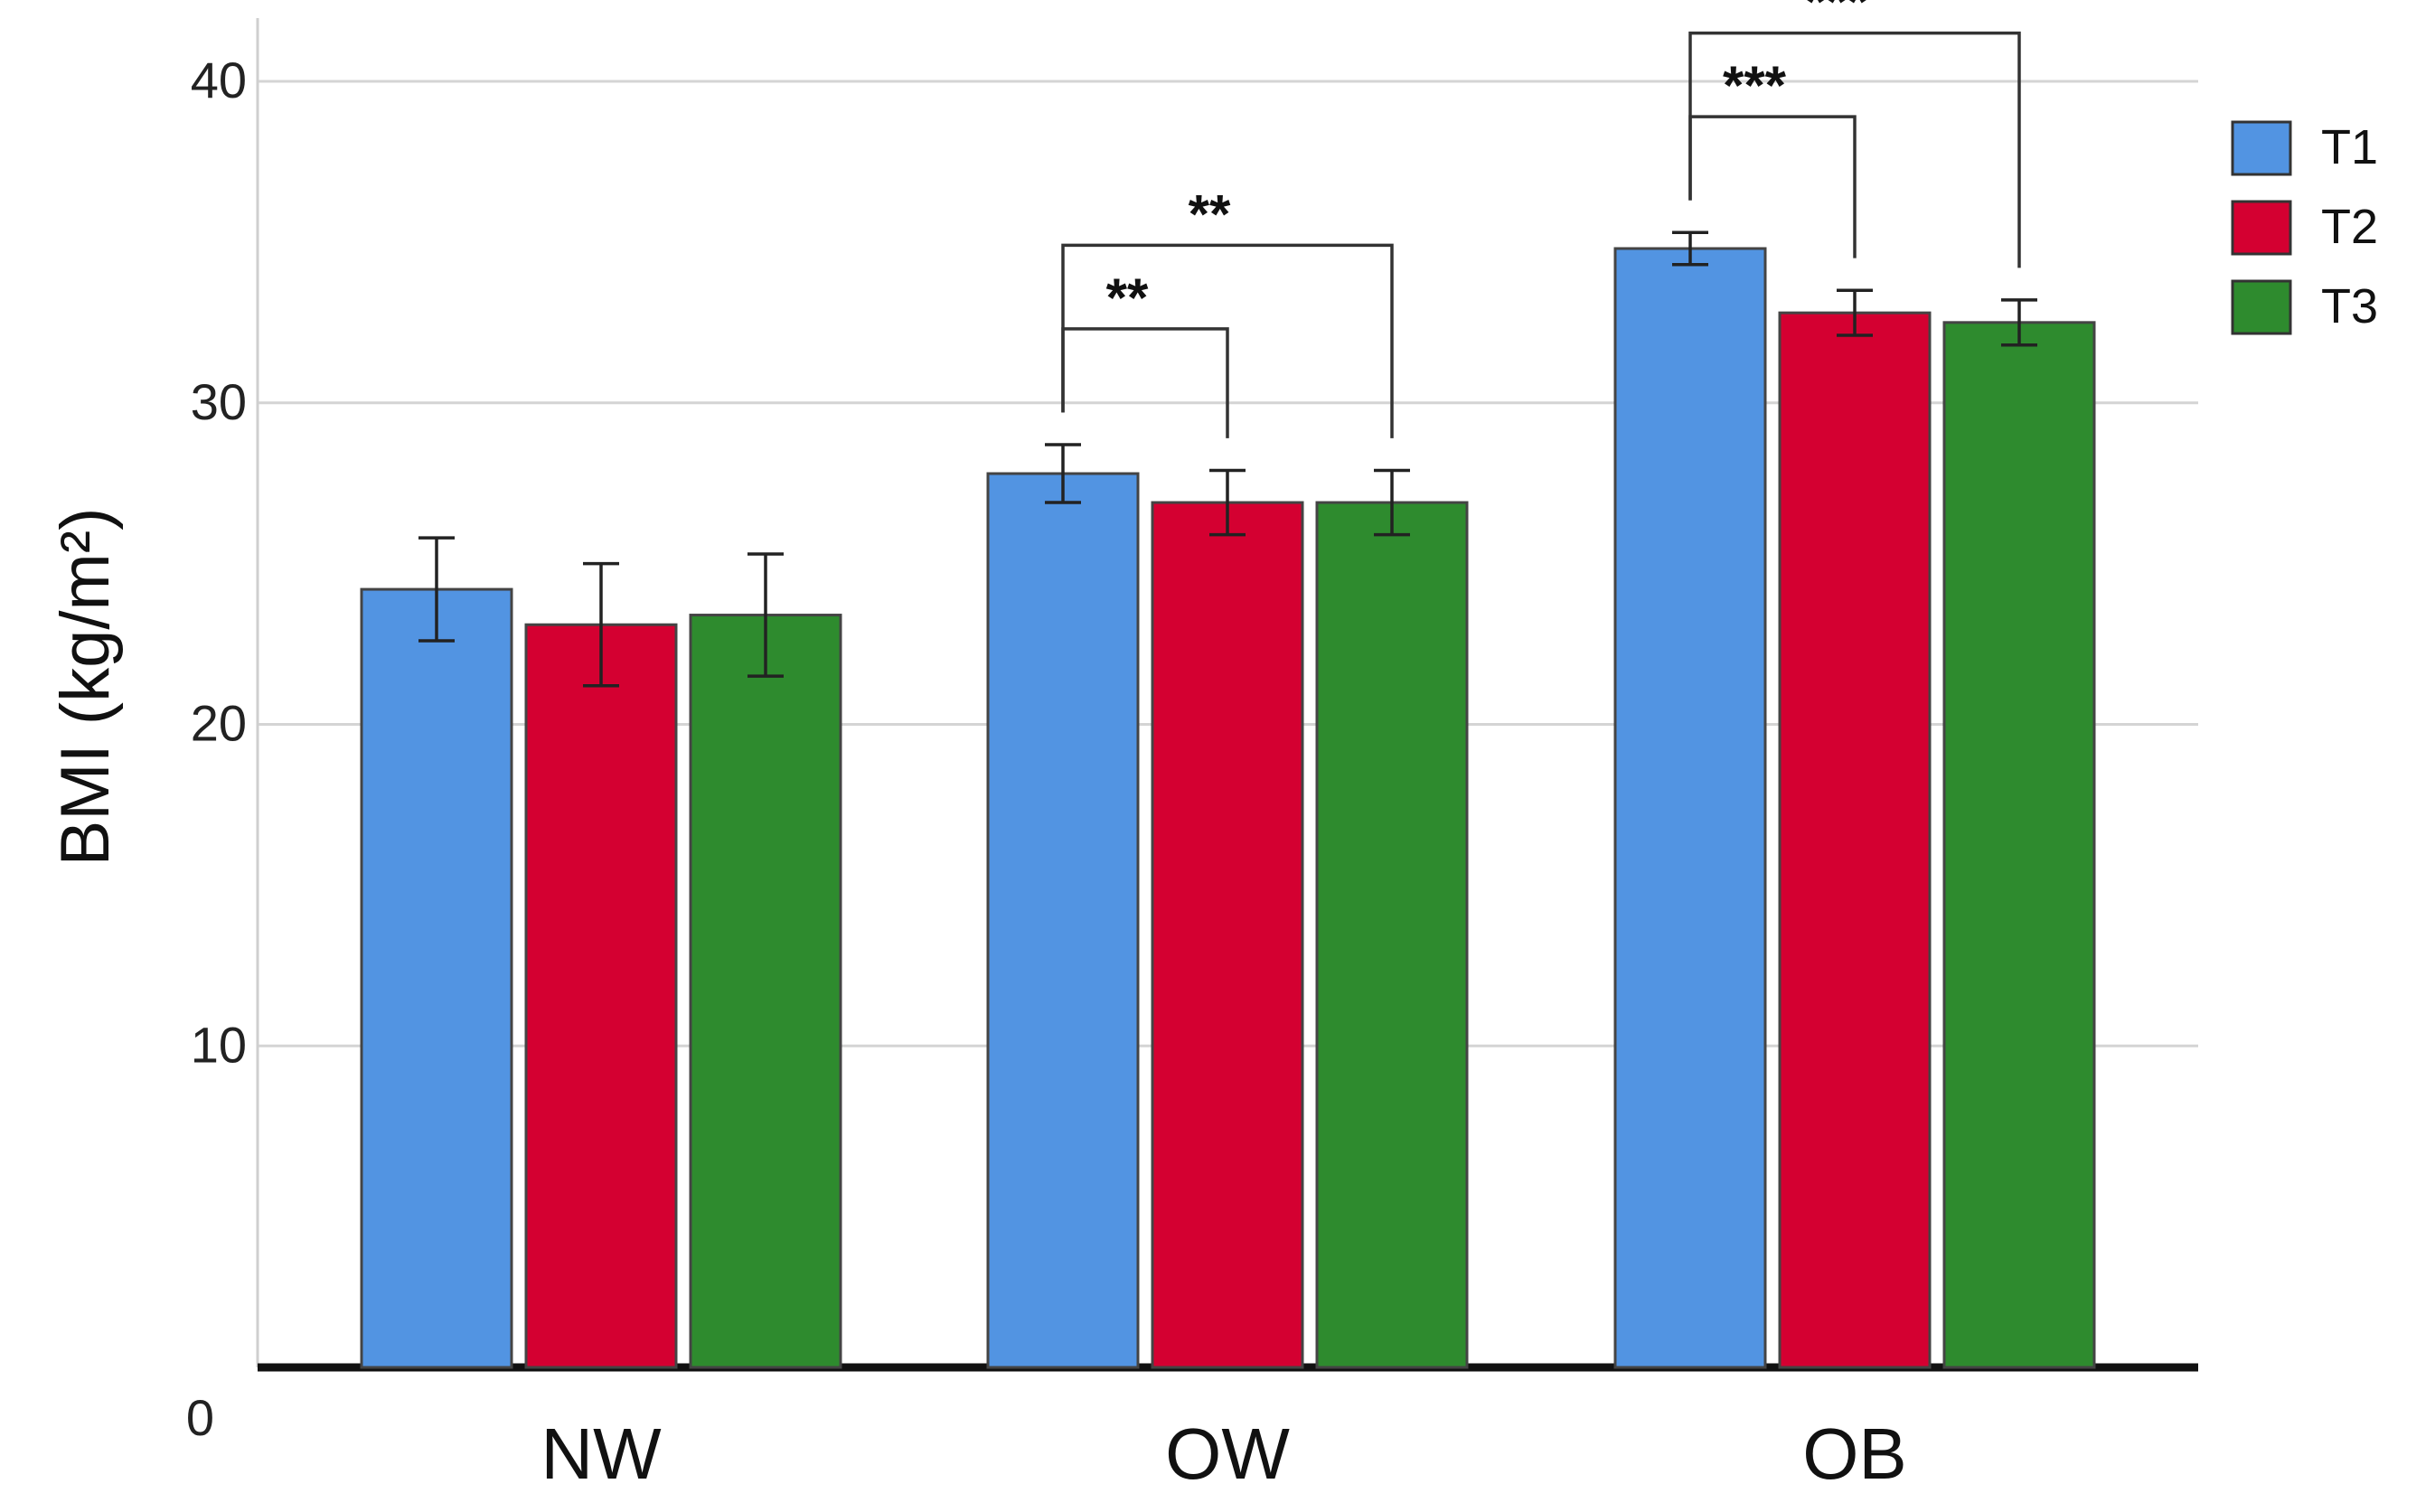 Image resolution: width=2435 pixels, height=1512 pixels. Describe the element at coordinates (2261, 228) in the screenshot. I see `legend-swatch-T2` at that location.